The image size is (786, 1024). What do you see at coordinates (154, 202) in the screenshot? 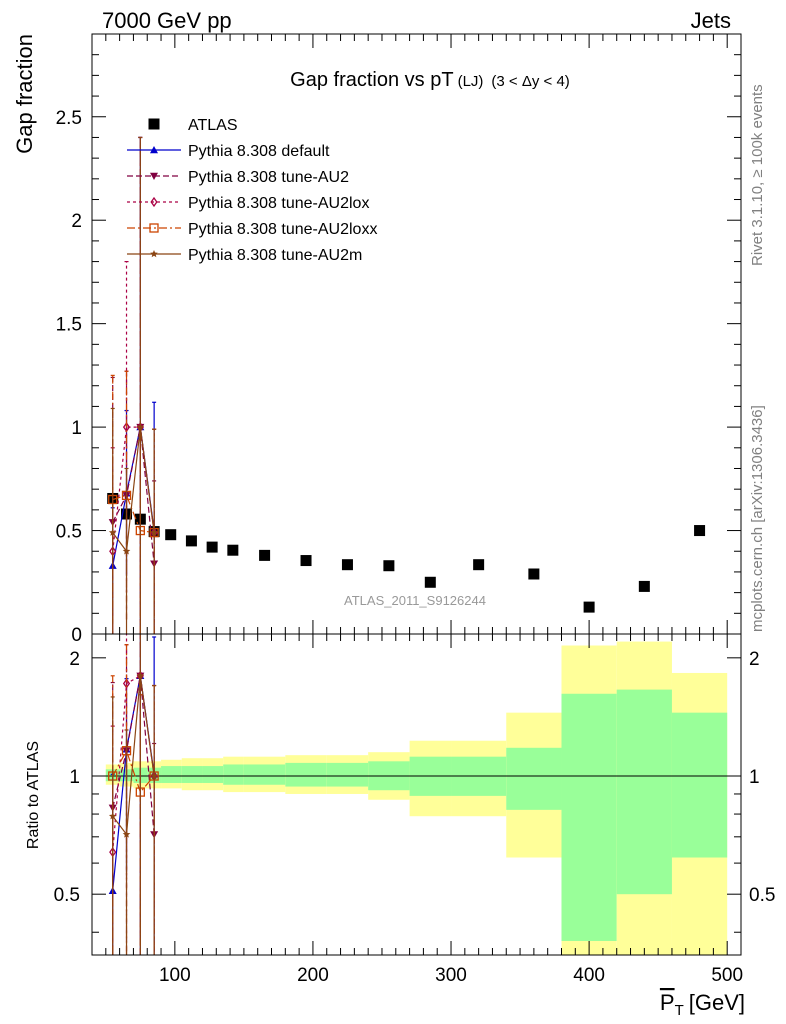
I see `legend-marker-au2lox` at bounding box center [154, 202].